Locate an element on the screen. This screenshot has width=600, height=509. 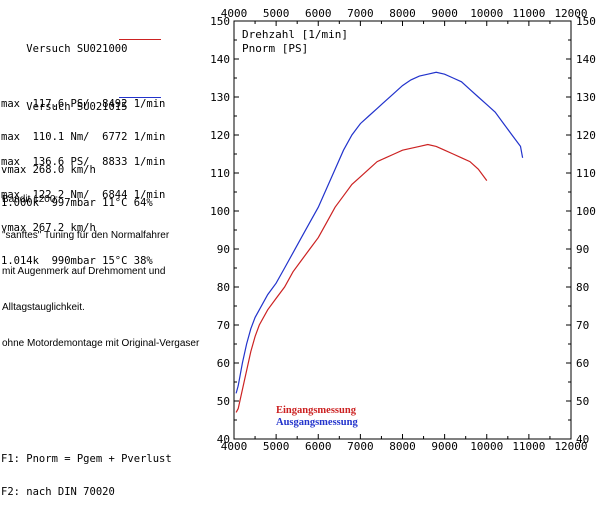
x-tick-label-top: 8000 is located at coordinates (402, 13).